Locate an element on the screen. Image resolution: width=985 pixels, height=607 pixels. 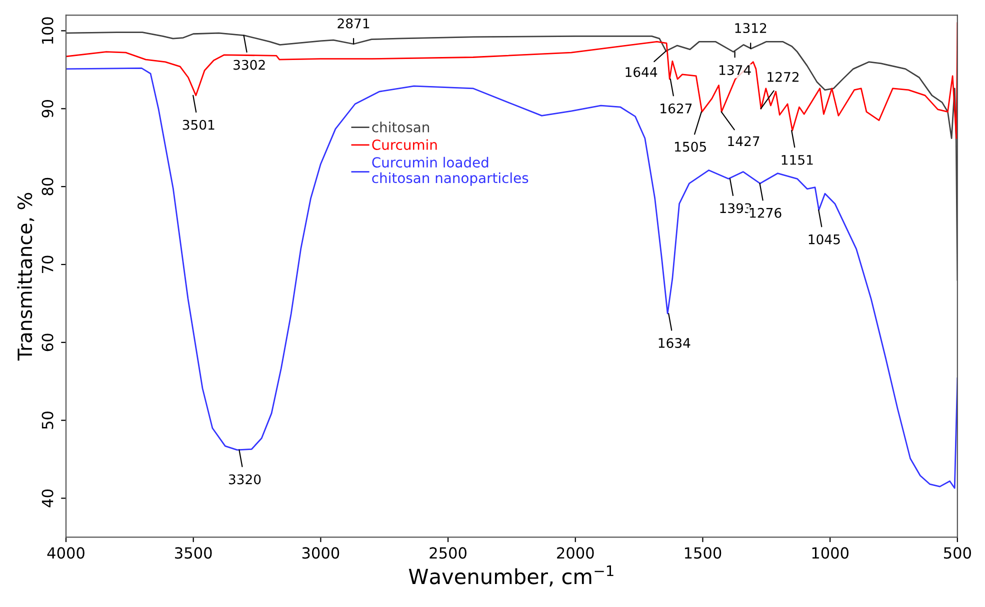
y-tick-label: 60 is located at coordinates (48, 343).